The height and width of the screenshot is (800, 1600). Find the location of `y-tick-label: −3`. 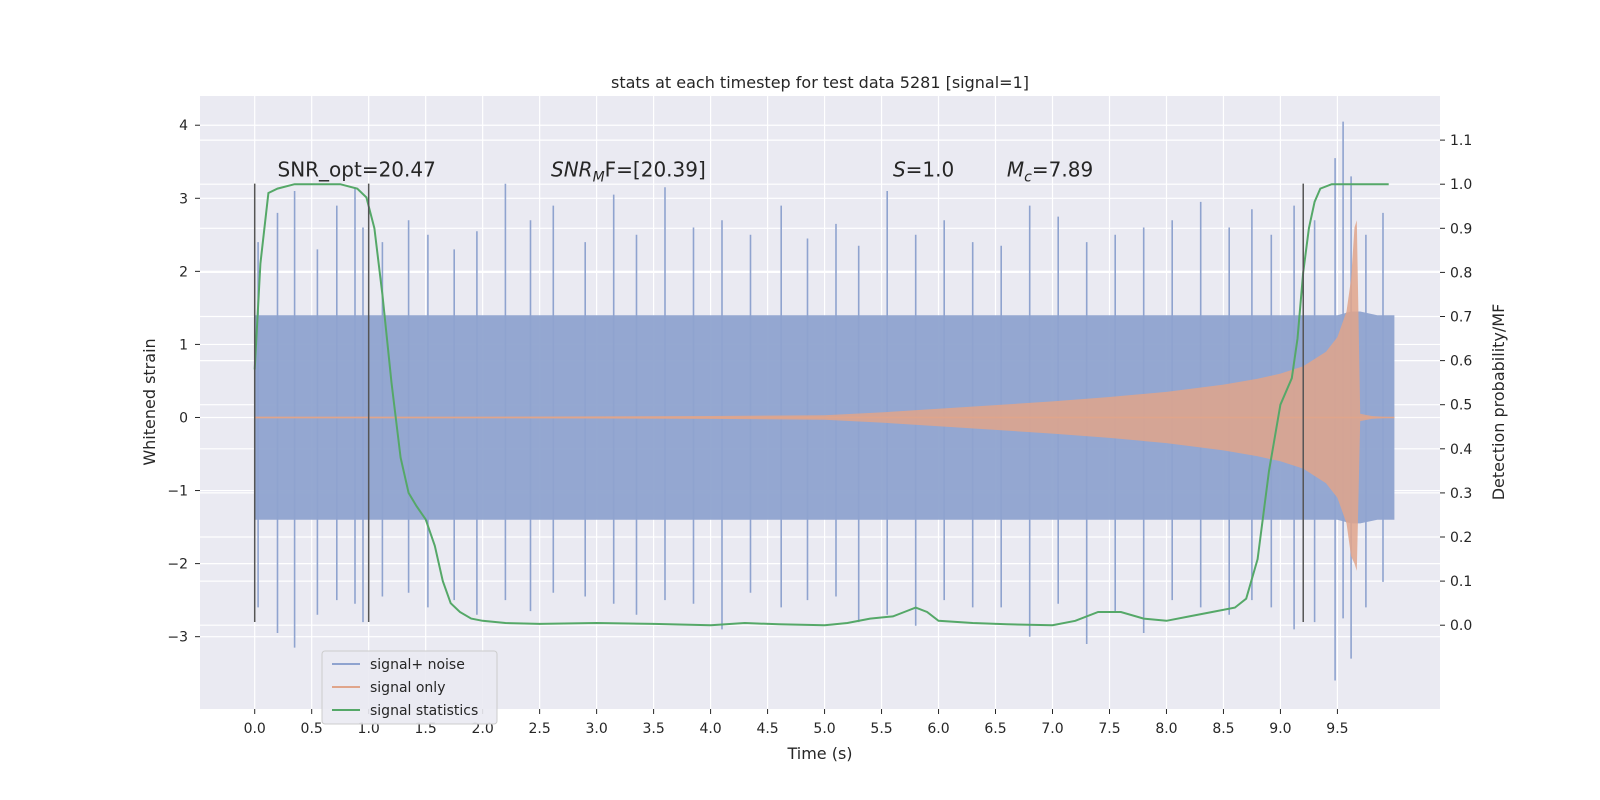

y-tick-label: −3 is located at coordinates (177, 638).